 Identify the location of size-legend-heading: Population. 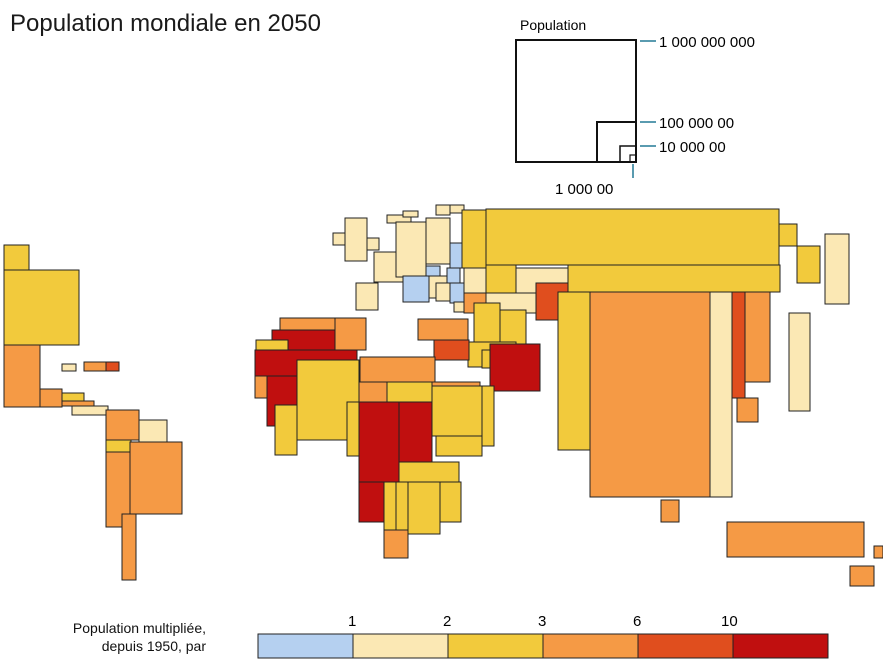
(553, 25).